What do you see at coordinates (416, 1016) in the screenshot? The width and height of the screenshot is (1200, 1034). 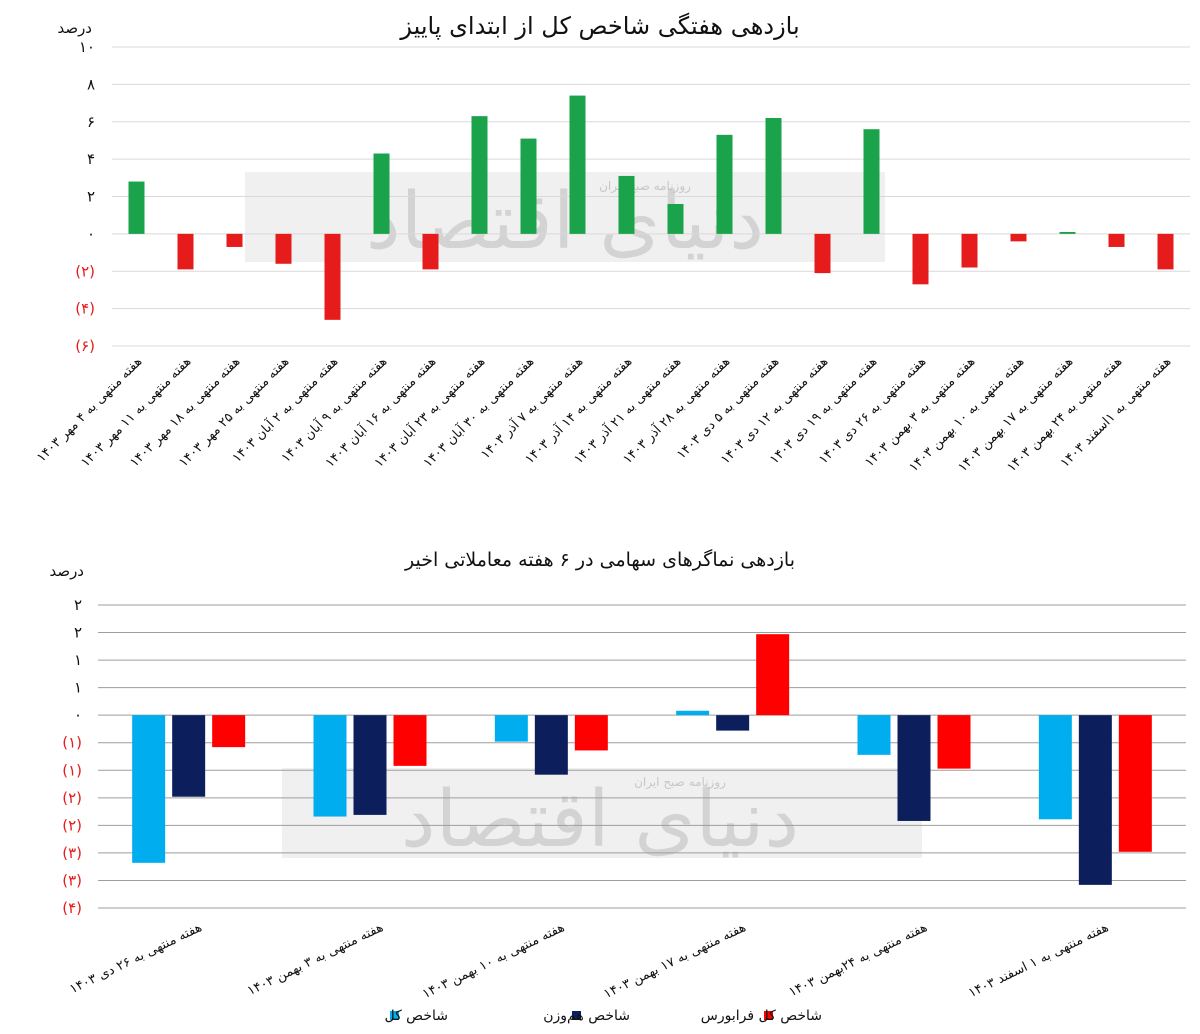 I see `legend-label: شاخص کل` at bounding box center [416, 1016].